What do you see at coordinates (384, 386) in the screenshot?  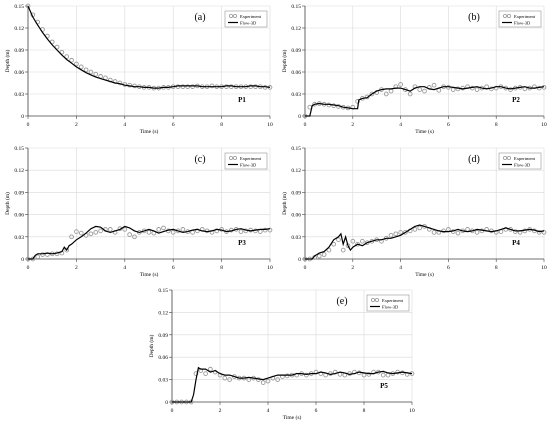 I see `probe-label: P5` at bounding box center [384, 386].